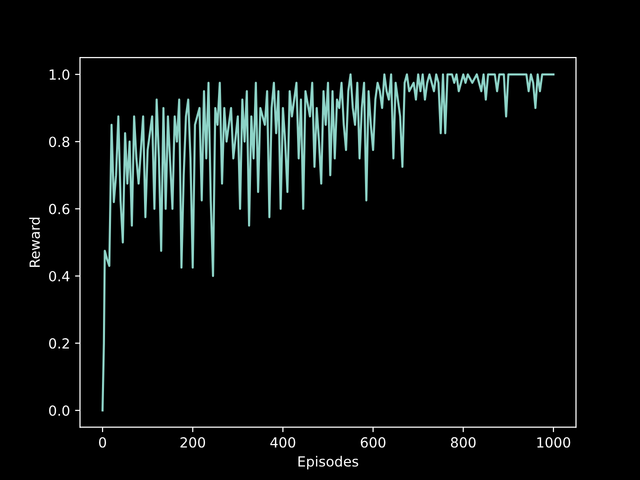 The height and width of the screenshot is (480, 640). Describe the element at coordinates (59, 410) in the screenshot. I see `y-tick-label: 0.0` at that location.